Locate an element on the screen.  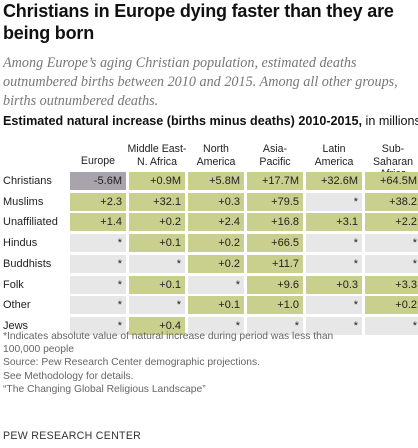
table-cell: +0.9M is located at coordinates (157, 181).